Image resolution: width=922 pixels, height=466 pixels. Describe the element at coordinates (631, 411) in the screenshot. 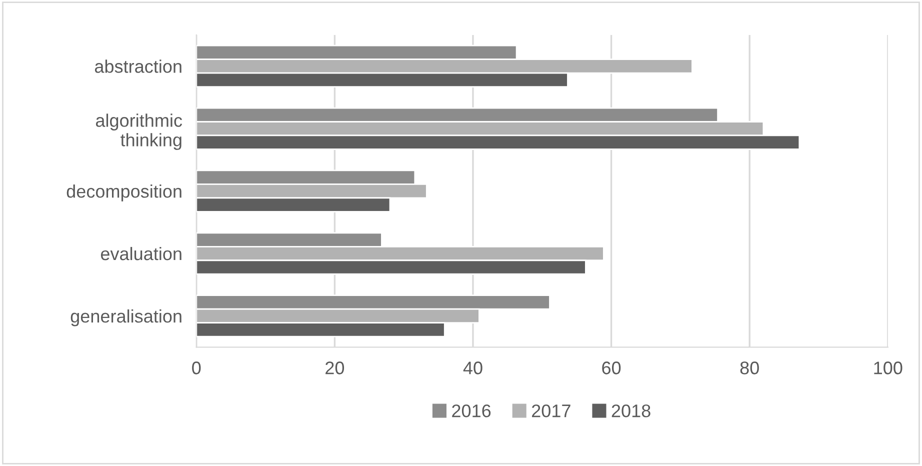

I see `legend-label: 2018` at that location.